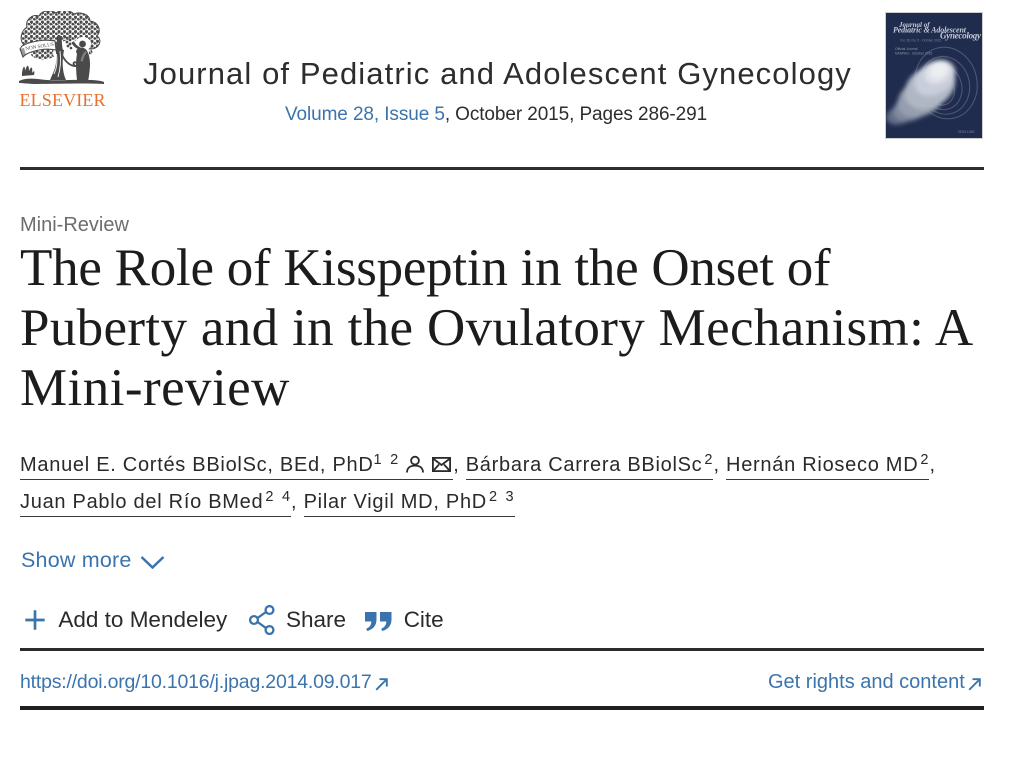 This screenshot has width=1024, height=761. What do you see at coordinates (914, 54) in the screenshot?
I see `svg-text: NASPAG - October 2015` at bounding box center [914, 54].